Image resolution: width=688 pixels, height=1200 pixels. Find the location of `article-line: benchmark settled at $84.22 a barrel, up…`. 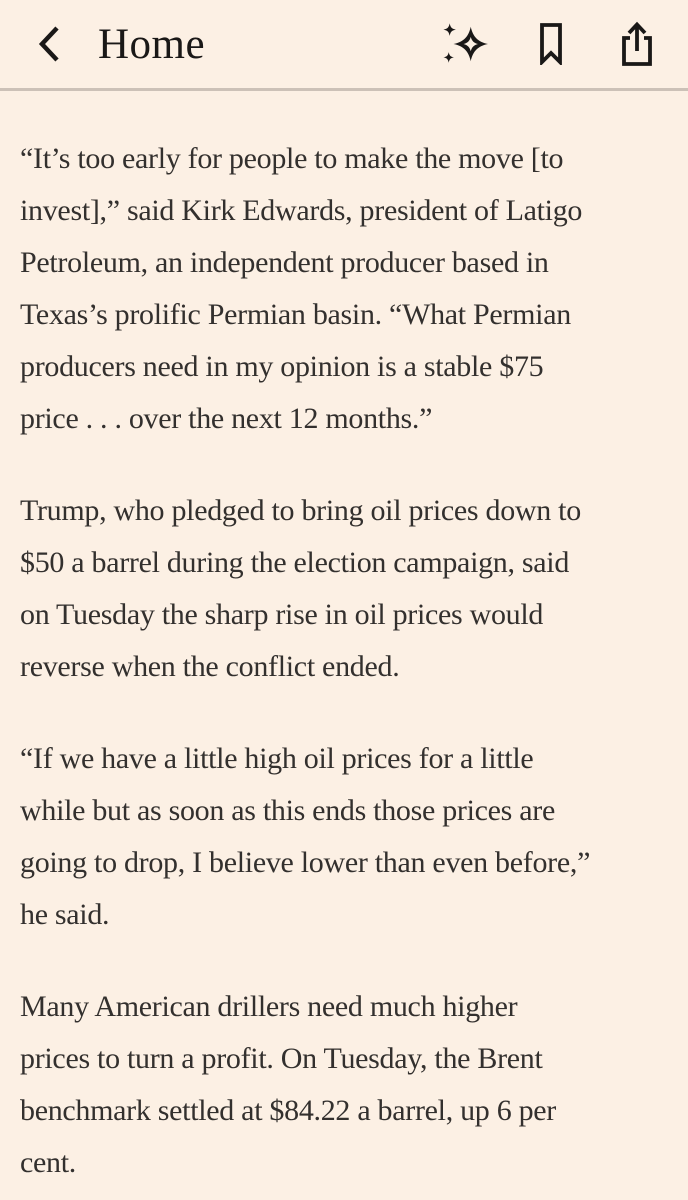

article-line: benchmark settled at $84.22 a barrel, up… is located at coordinates (288, 1110).